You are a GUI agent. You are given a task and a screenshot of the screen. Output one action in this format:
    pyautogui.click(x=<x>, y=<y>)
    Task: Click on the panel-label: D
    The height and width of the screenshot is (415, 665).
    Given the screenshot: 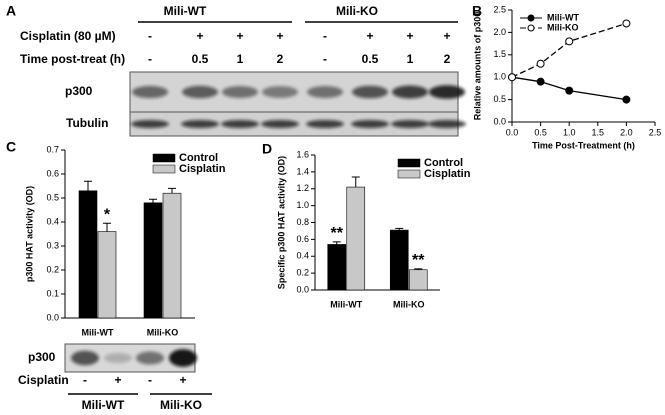 What is the action you would take?
    pyautogui.click(x=267, y=149)
    